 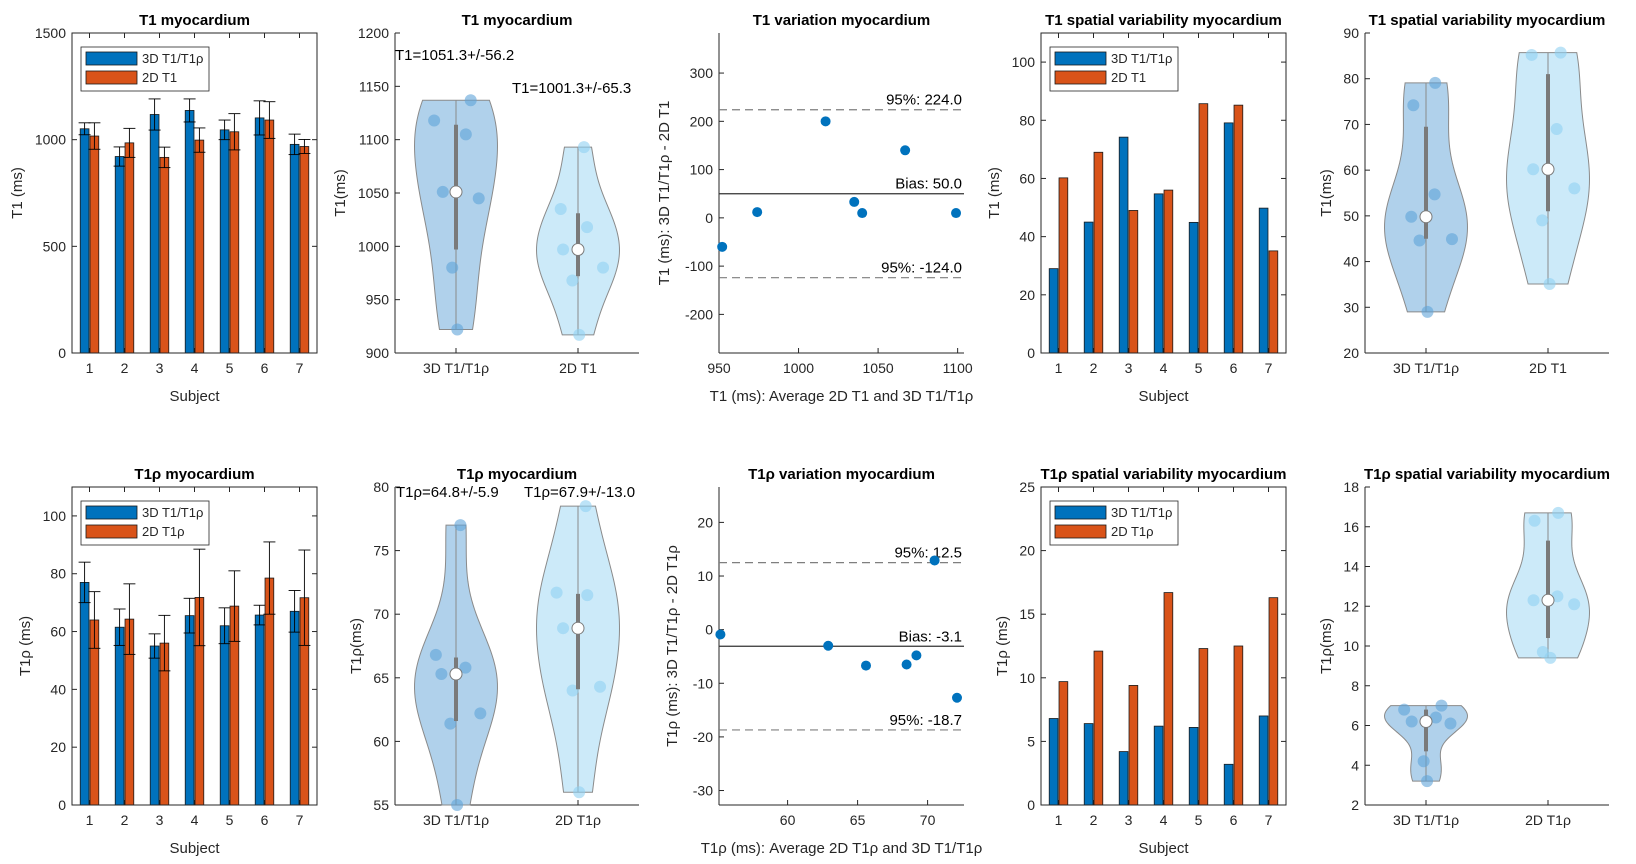 What do you see at coordinates (374, 140) in the screenshot?
I see `y-tick-label: 1100` at bounding box center [374, 140].